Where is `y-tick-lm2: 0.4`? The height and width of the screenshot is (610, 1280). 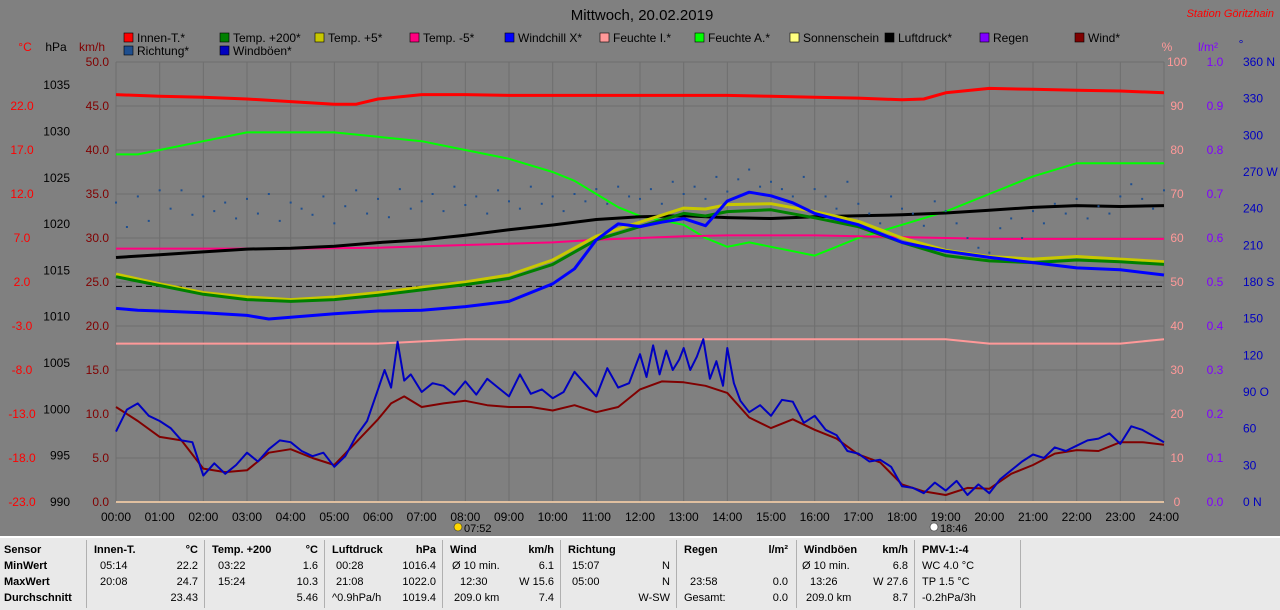 y-tick-lm2: 0.4 is located at coordinates (1215, 326).